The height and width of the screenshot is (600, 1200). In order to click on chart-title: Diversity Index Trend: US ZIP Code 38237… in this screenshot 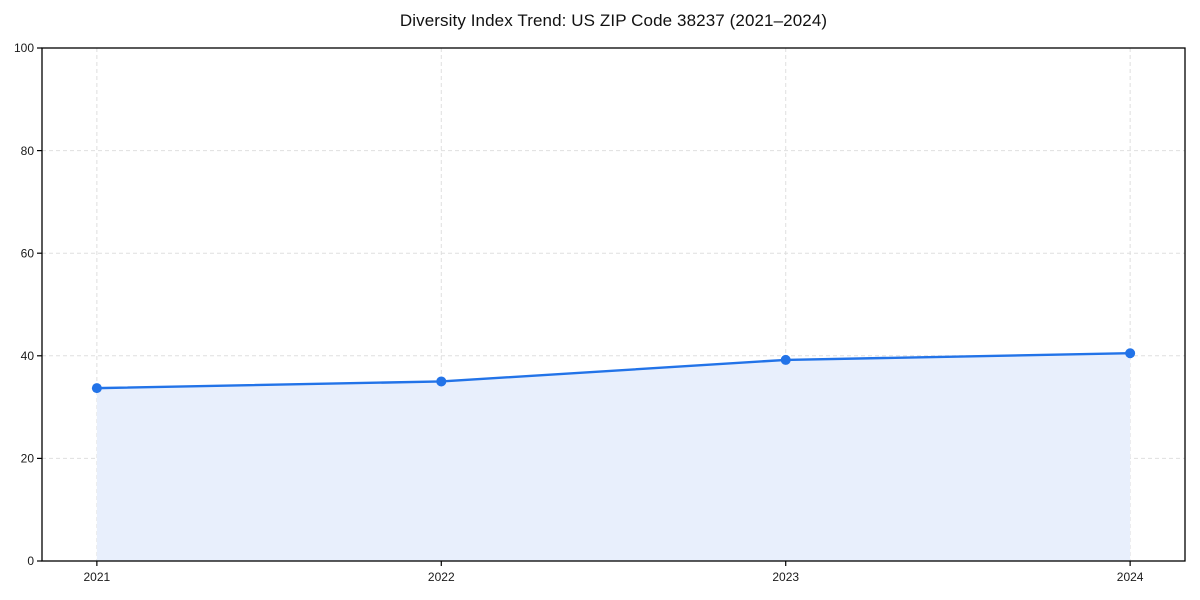, I will do `click(613, 20)`.